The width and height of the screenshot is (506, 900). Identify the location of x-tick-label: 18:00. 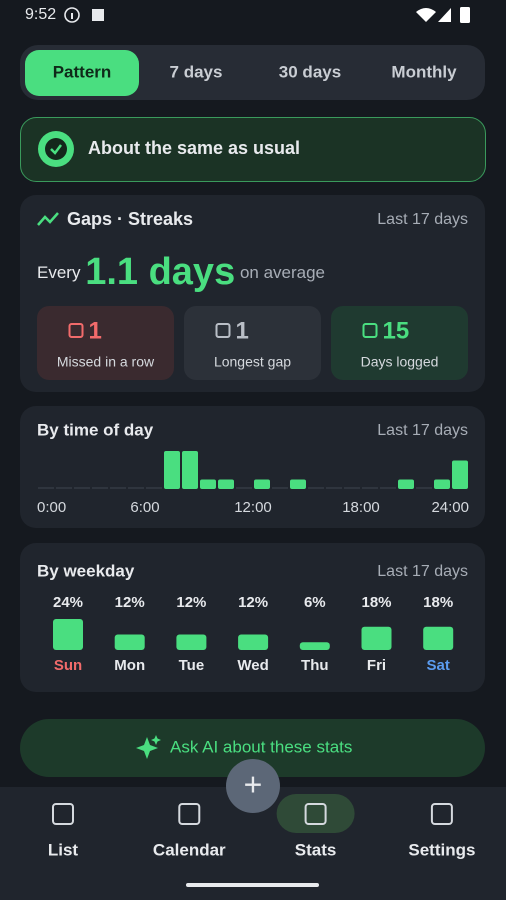
(361, 507).